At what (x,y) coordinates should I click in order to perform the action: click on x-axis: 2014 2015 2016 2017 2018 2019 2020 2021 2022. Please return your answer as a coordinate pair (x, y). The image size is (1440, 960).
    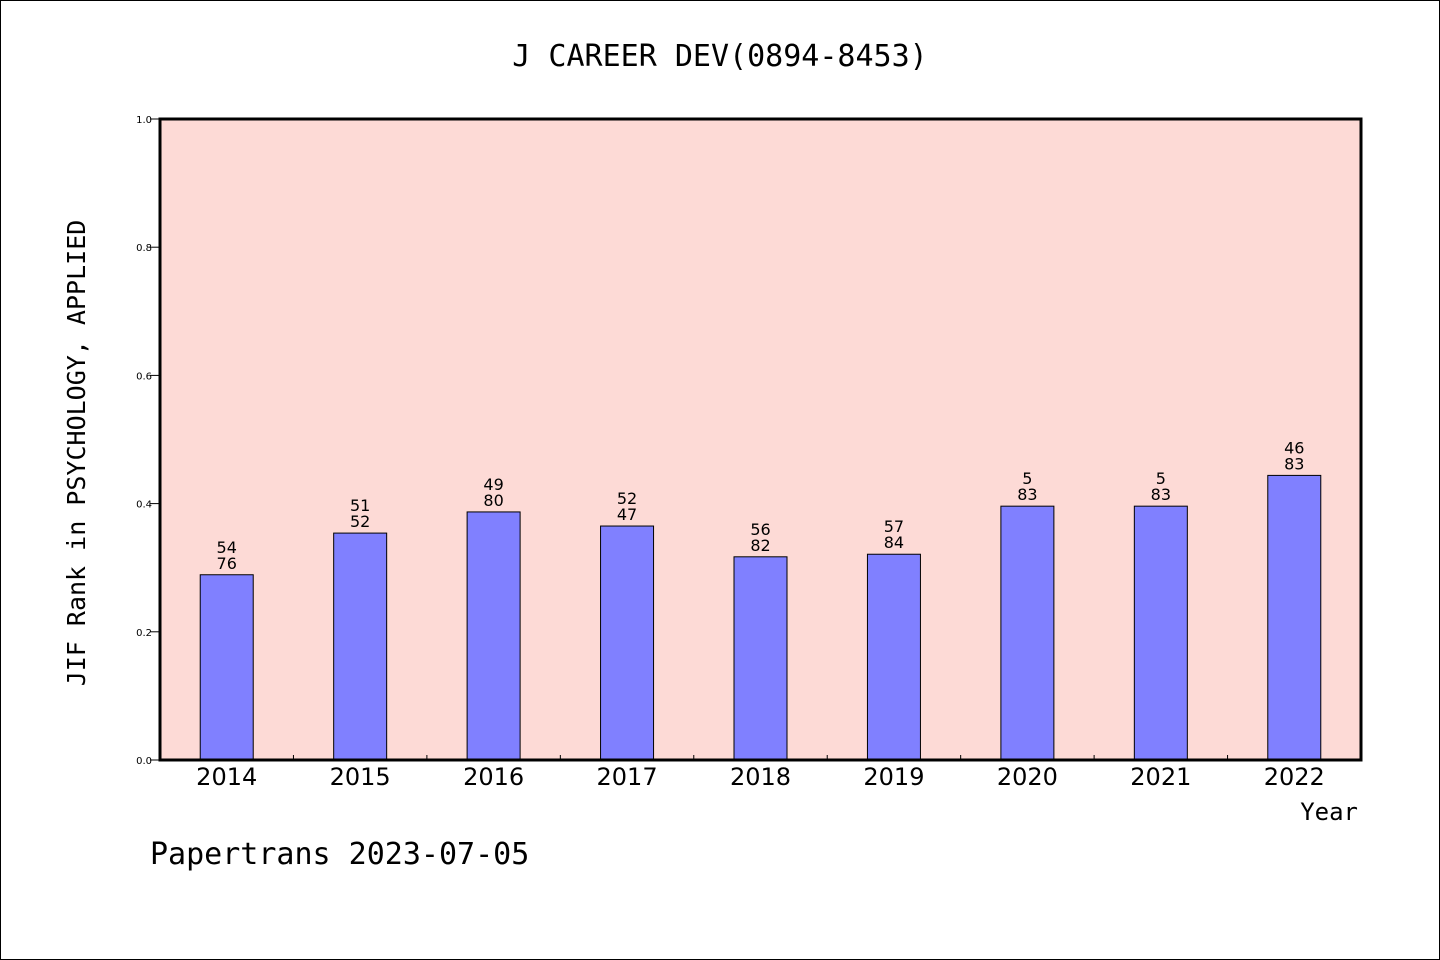
    Looking at the image, I should click on (760, 773).